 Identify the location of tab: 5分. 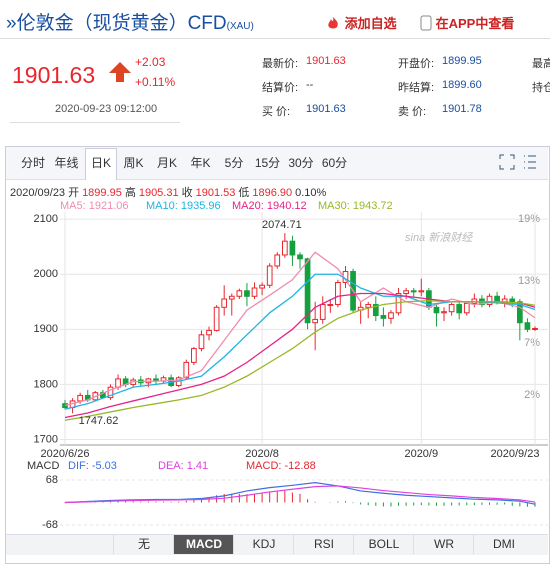
(234, 163).